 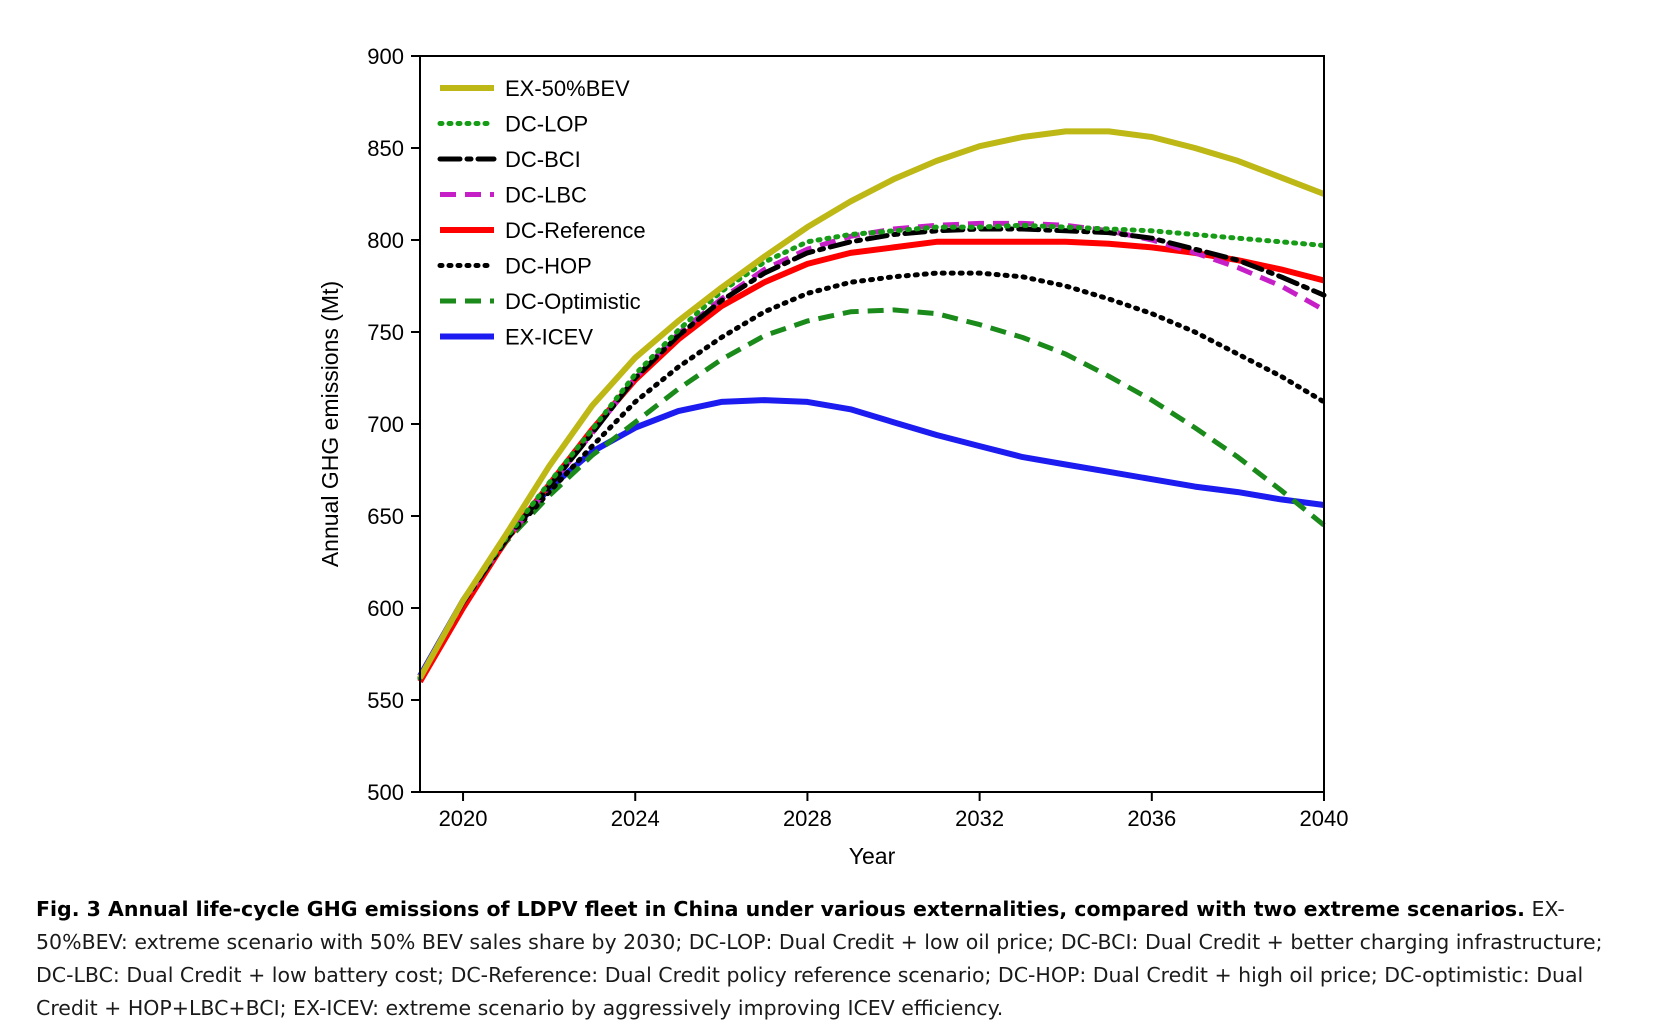 I want to click on y-axis: 500 550 600 650 700 750 800 850 900, so click(x=393, y=424).